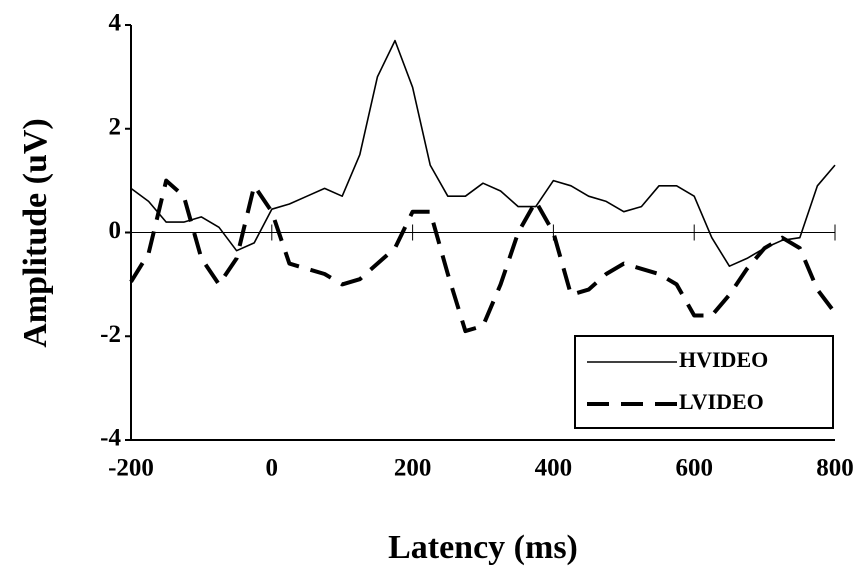 The width and height of the screenshot is (861, 576). What do you see at coordinates (110, 334) in the screenshot?
I see `y-tick-label: -2` at bounding box center [110, 334].